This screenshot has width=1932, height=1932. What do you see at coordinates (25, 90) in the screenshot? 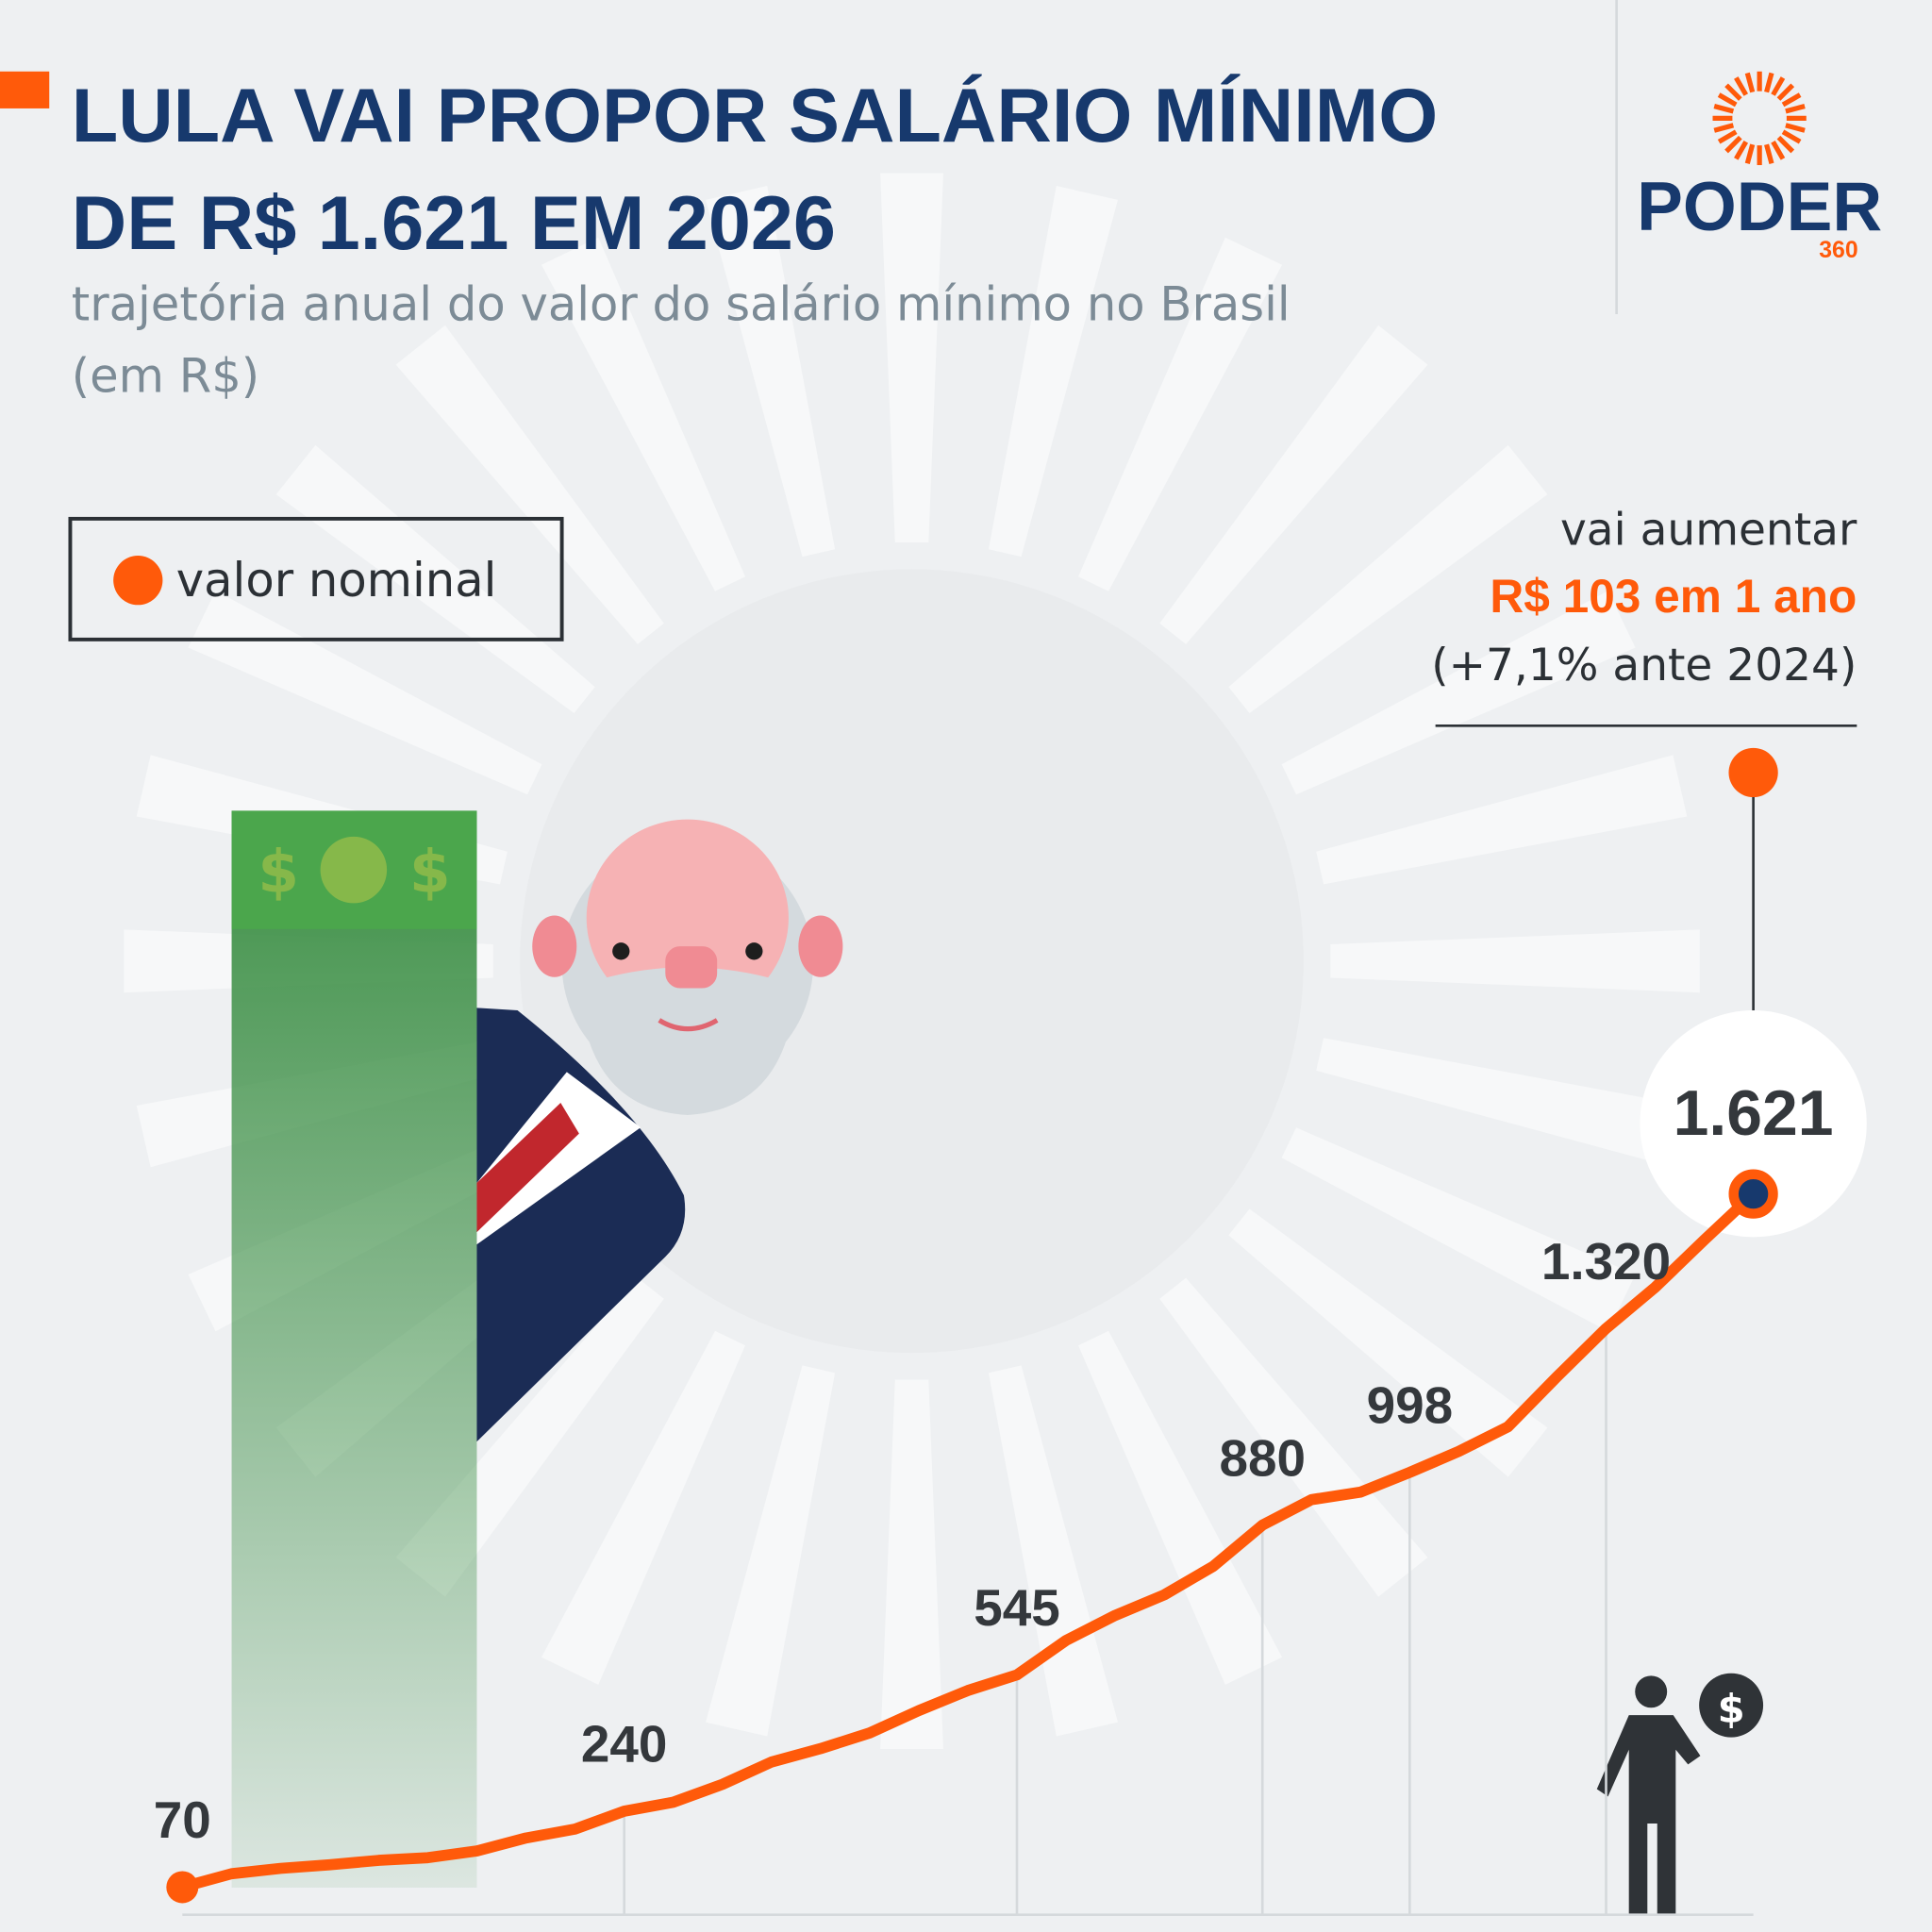
I see `accent-tab` at bounding box center [25, 90].